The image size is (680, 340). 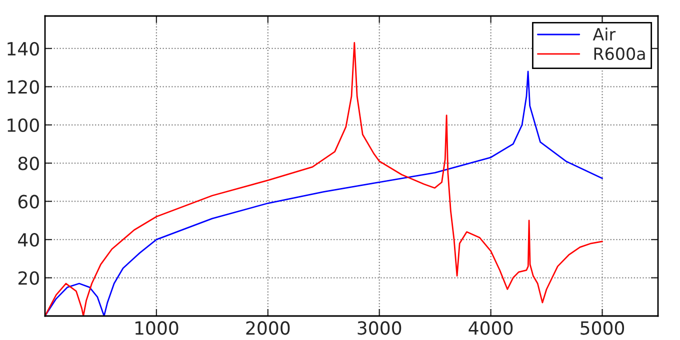 I want to click on x-tick-label: 2000, so click(x=268, y=328).